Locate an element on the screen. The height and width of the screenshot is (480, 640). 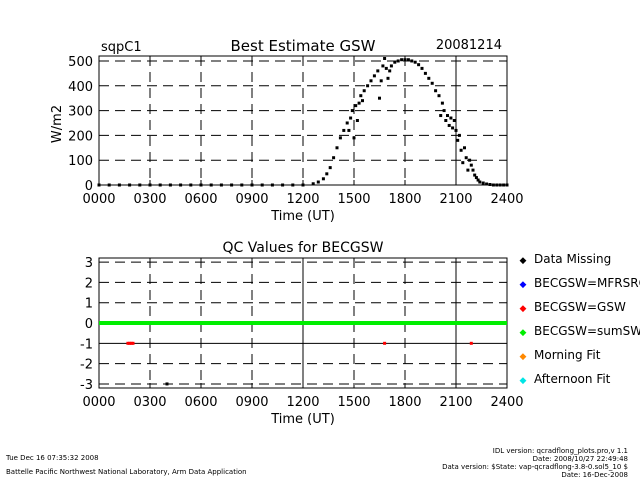
qc-xtick-label: 2400 is located at coordinates (506, 402).